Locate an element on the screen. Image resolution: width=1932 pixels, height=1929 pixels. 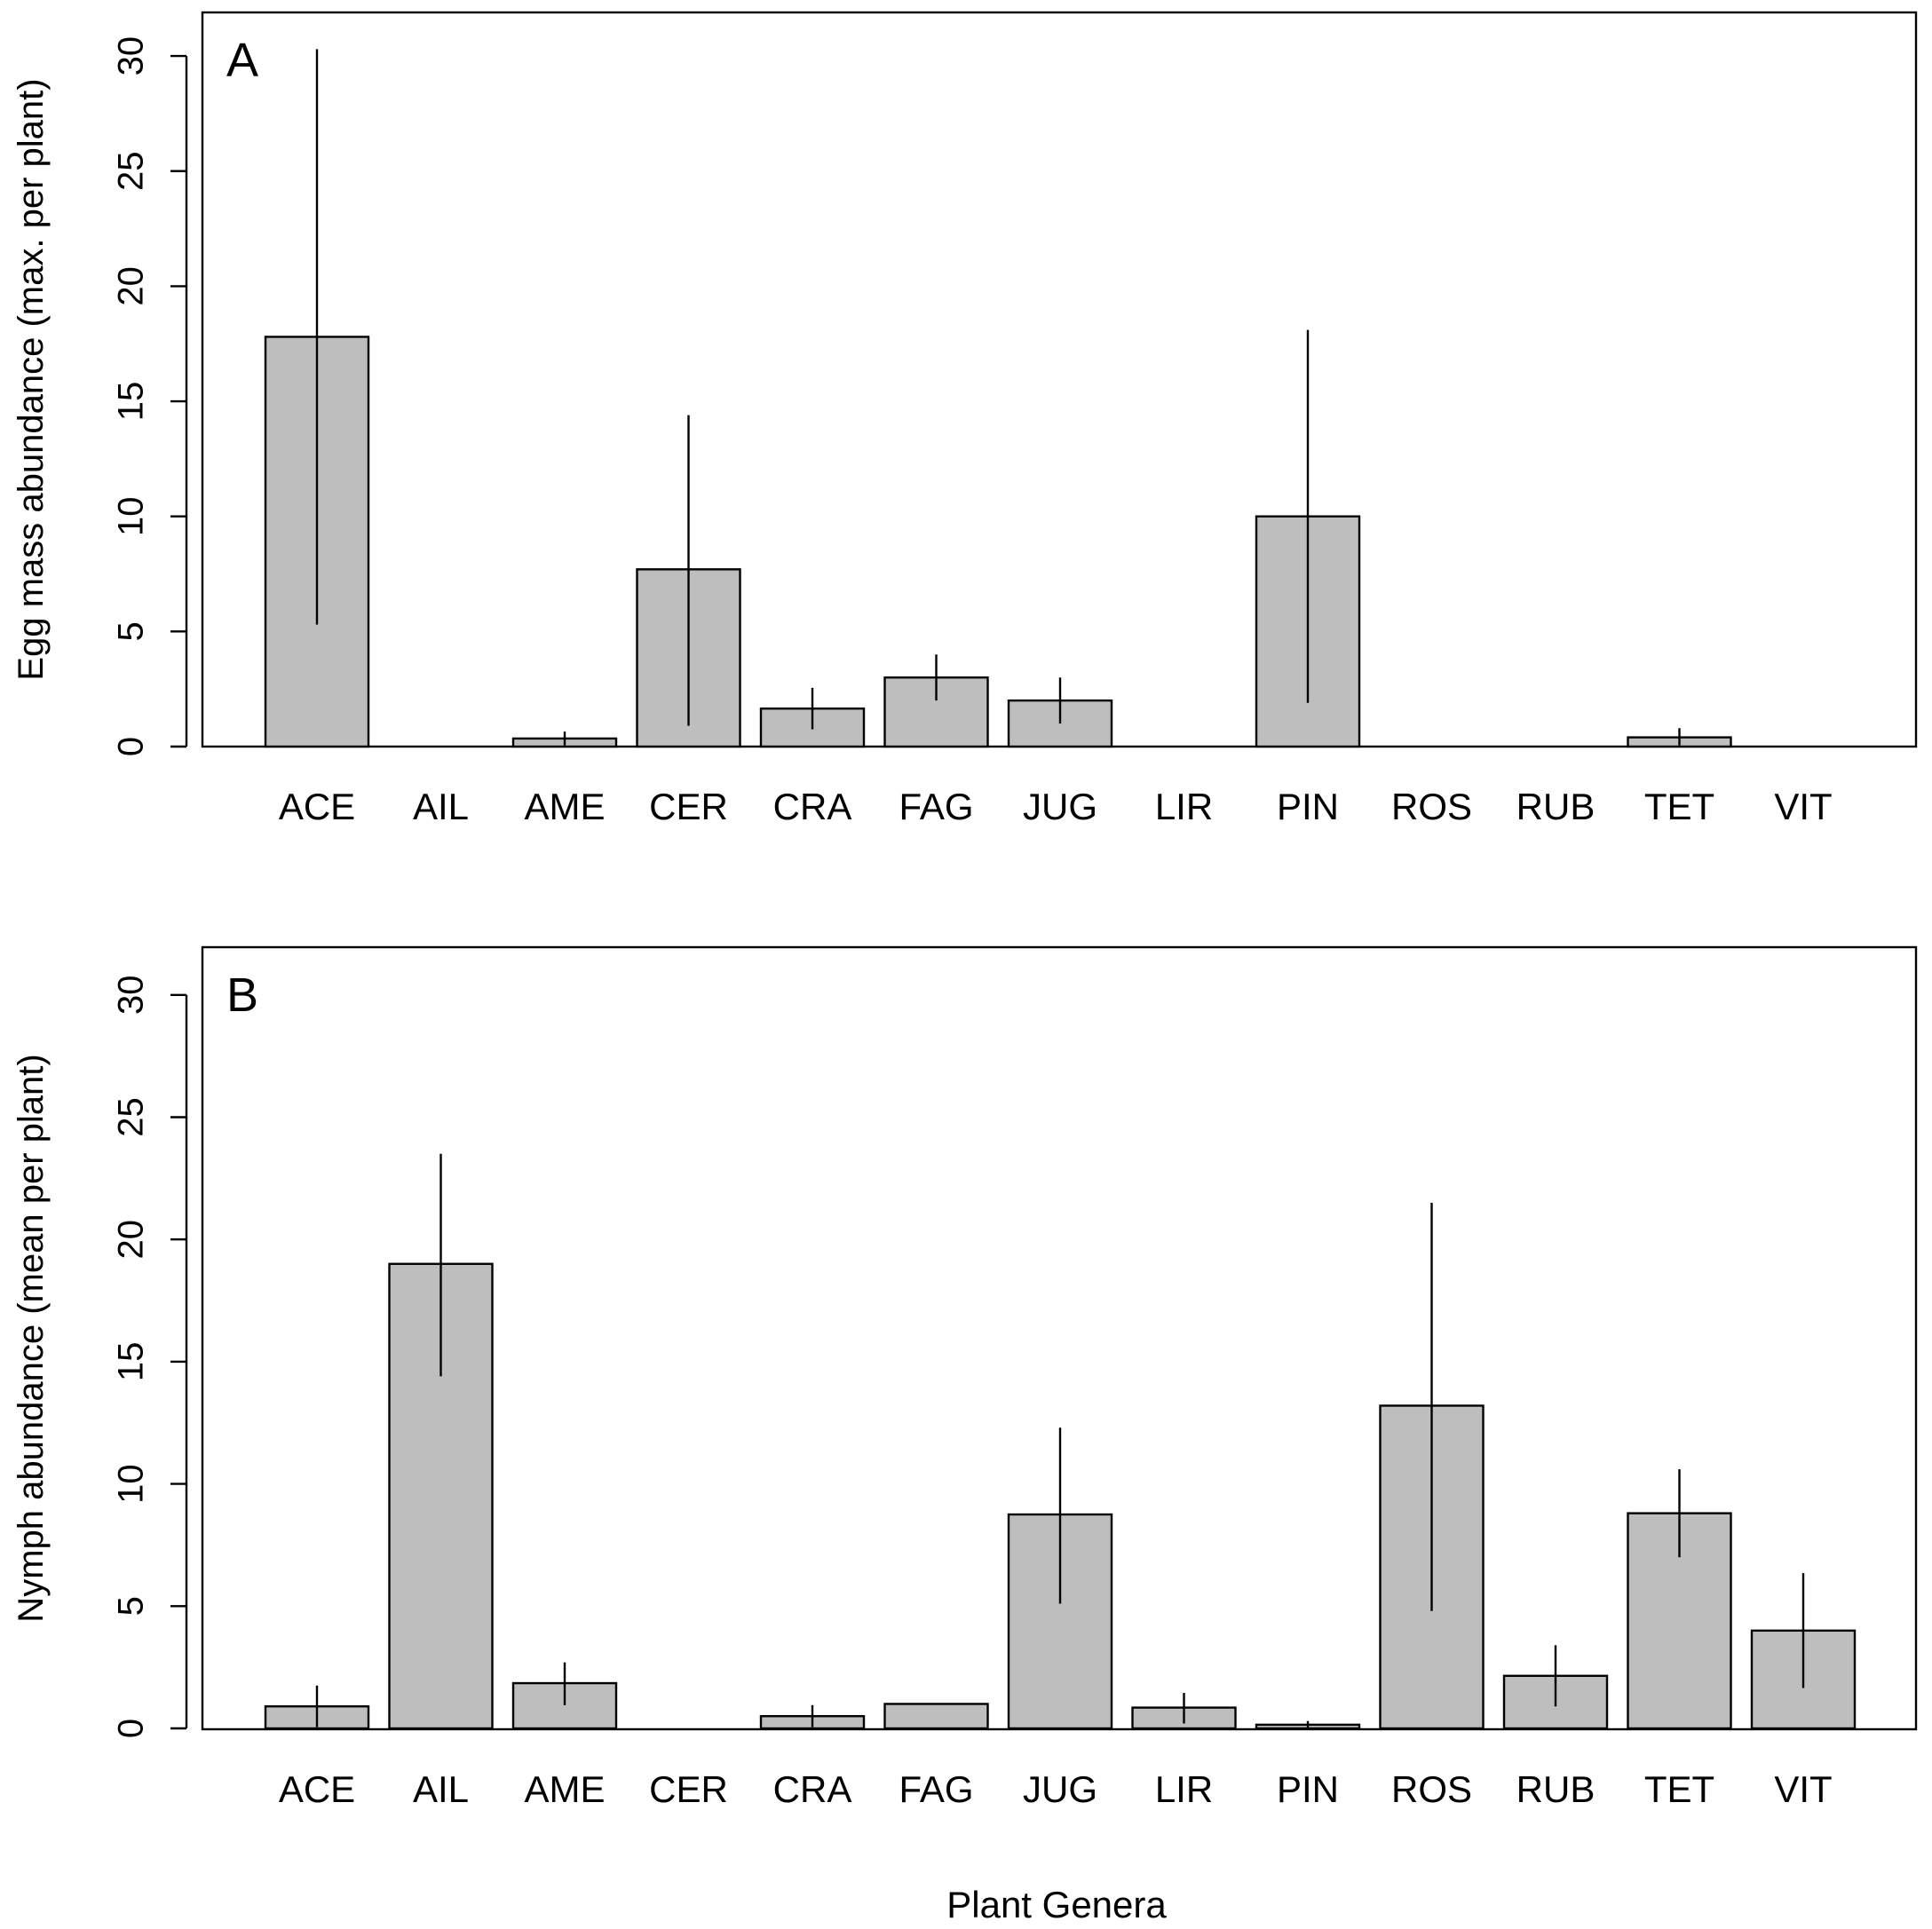
y-axis-label: Nymph abundance (mean per plant) is located at coordinates (31, 1338).